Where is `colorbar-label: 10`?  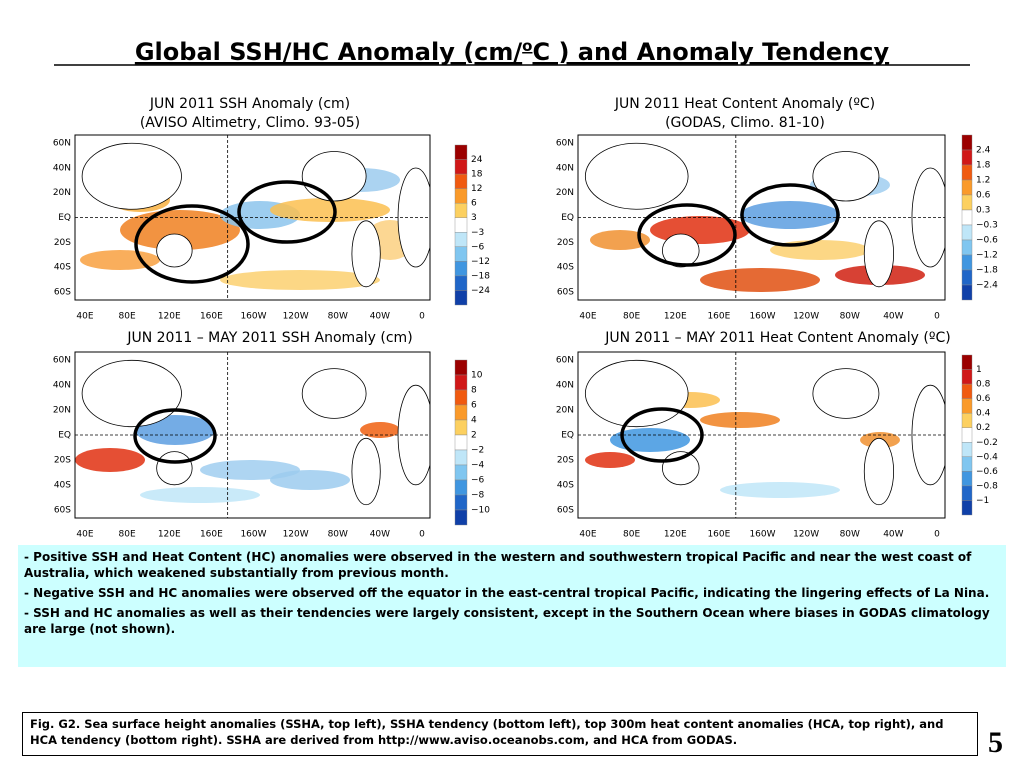 colorbar-label: 10 is located at coordinates (477, 376).